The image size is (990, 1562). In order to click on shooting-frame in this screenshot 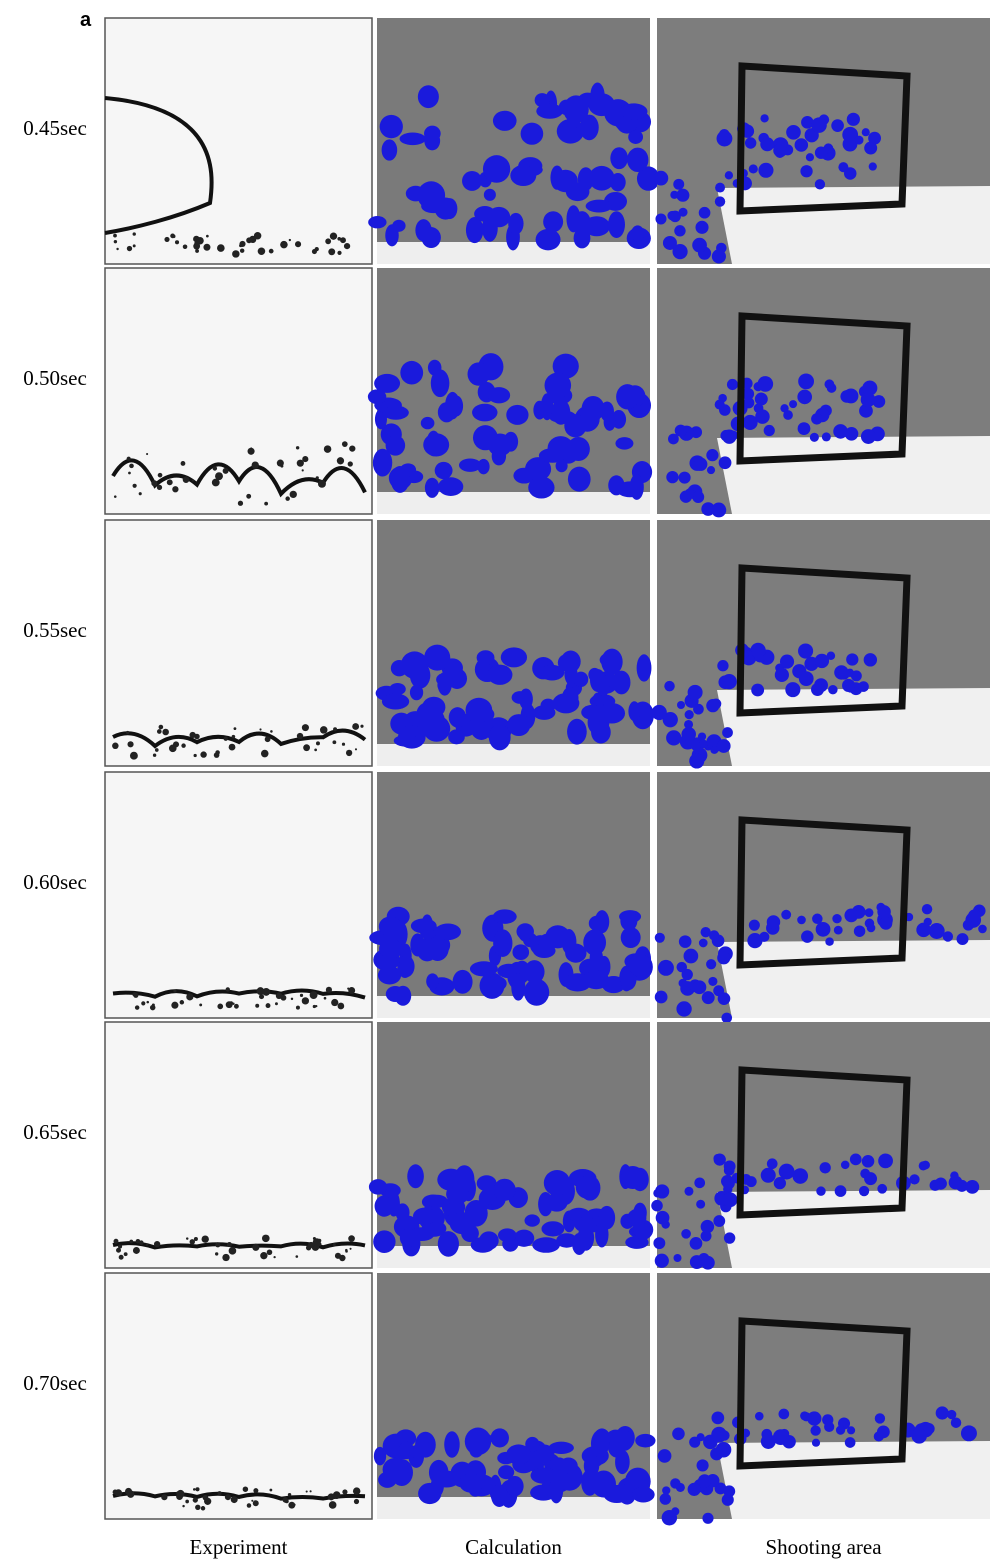, I will do `click(823, 1393)`.